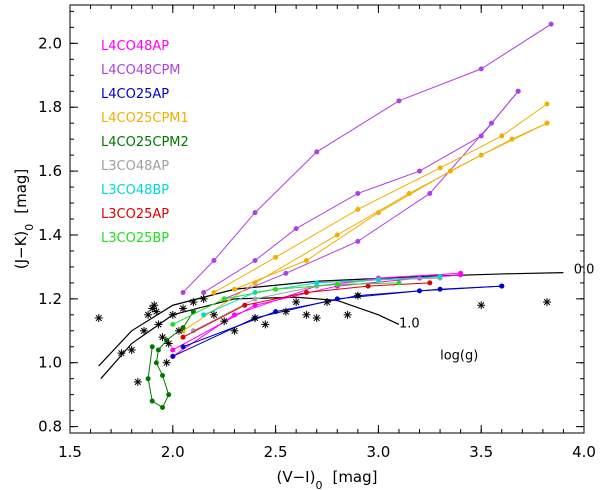 Image resolution: width=600 pixels, height=490 pixels. What do you see at coordinates (276, 452) in the screenshot?
I see `x-tick-label: 2.5` at bounding box center [276, 452].